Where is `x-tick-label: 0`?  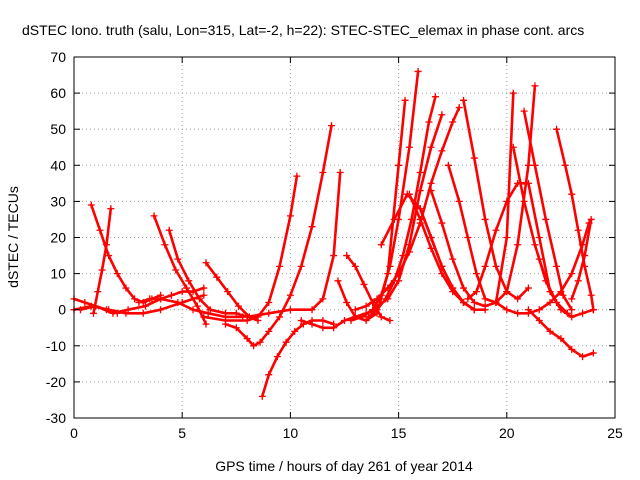 x-tick-label: 0 is located at coordinates (74, 433).